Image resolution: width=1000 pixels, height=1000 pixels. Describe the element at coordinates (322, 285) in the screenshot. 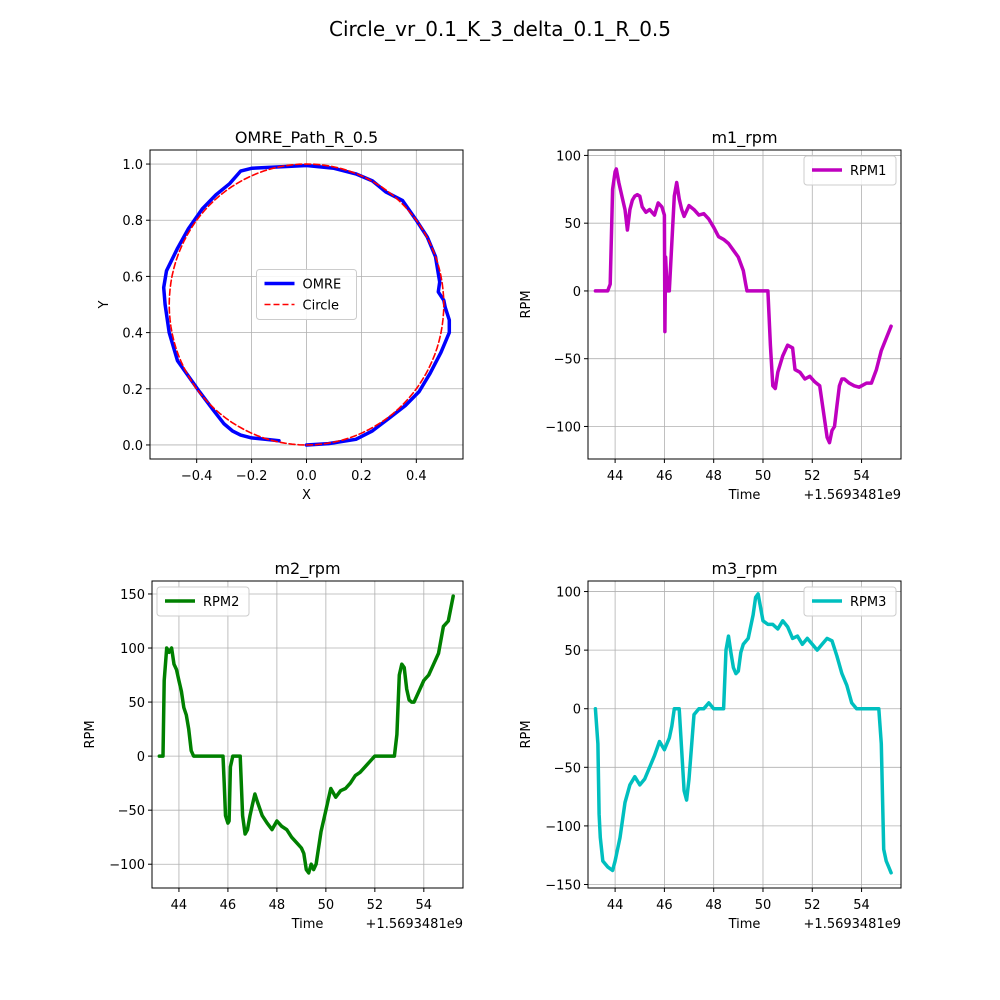

I see `legend-label: OMRE` at that location.